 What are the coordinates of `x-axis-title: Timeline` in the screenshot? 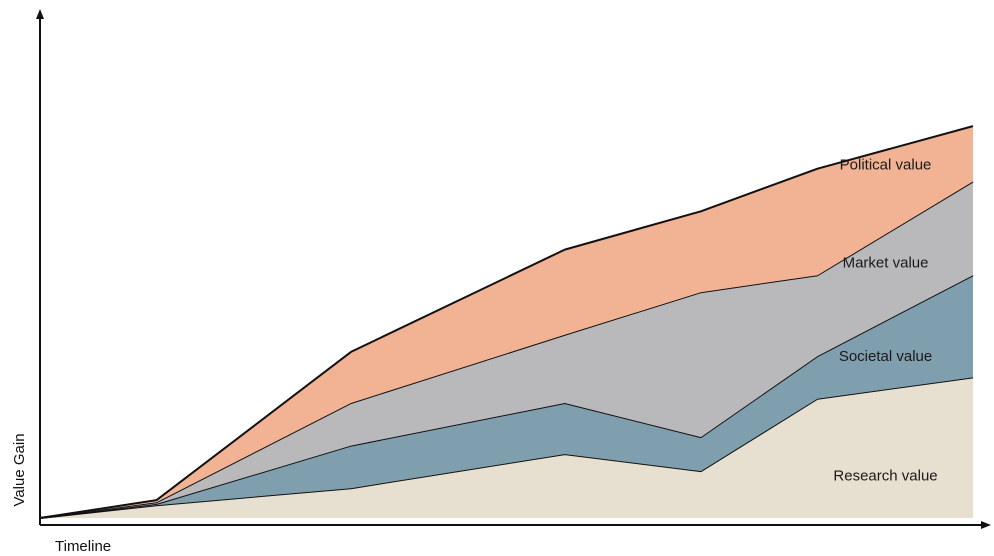 It's located at (83, 546).